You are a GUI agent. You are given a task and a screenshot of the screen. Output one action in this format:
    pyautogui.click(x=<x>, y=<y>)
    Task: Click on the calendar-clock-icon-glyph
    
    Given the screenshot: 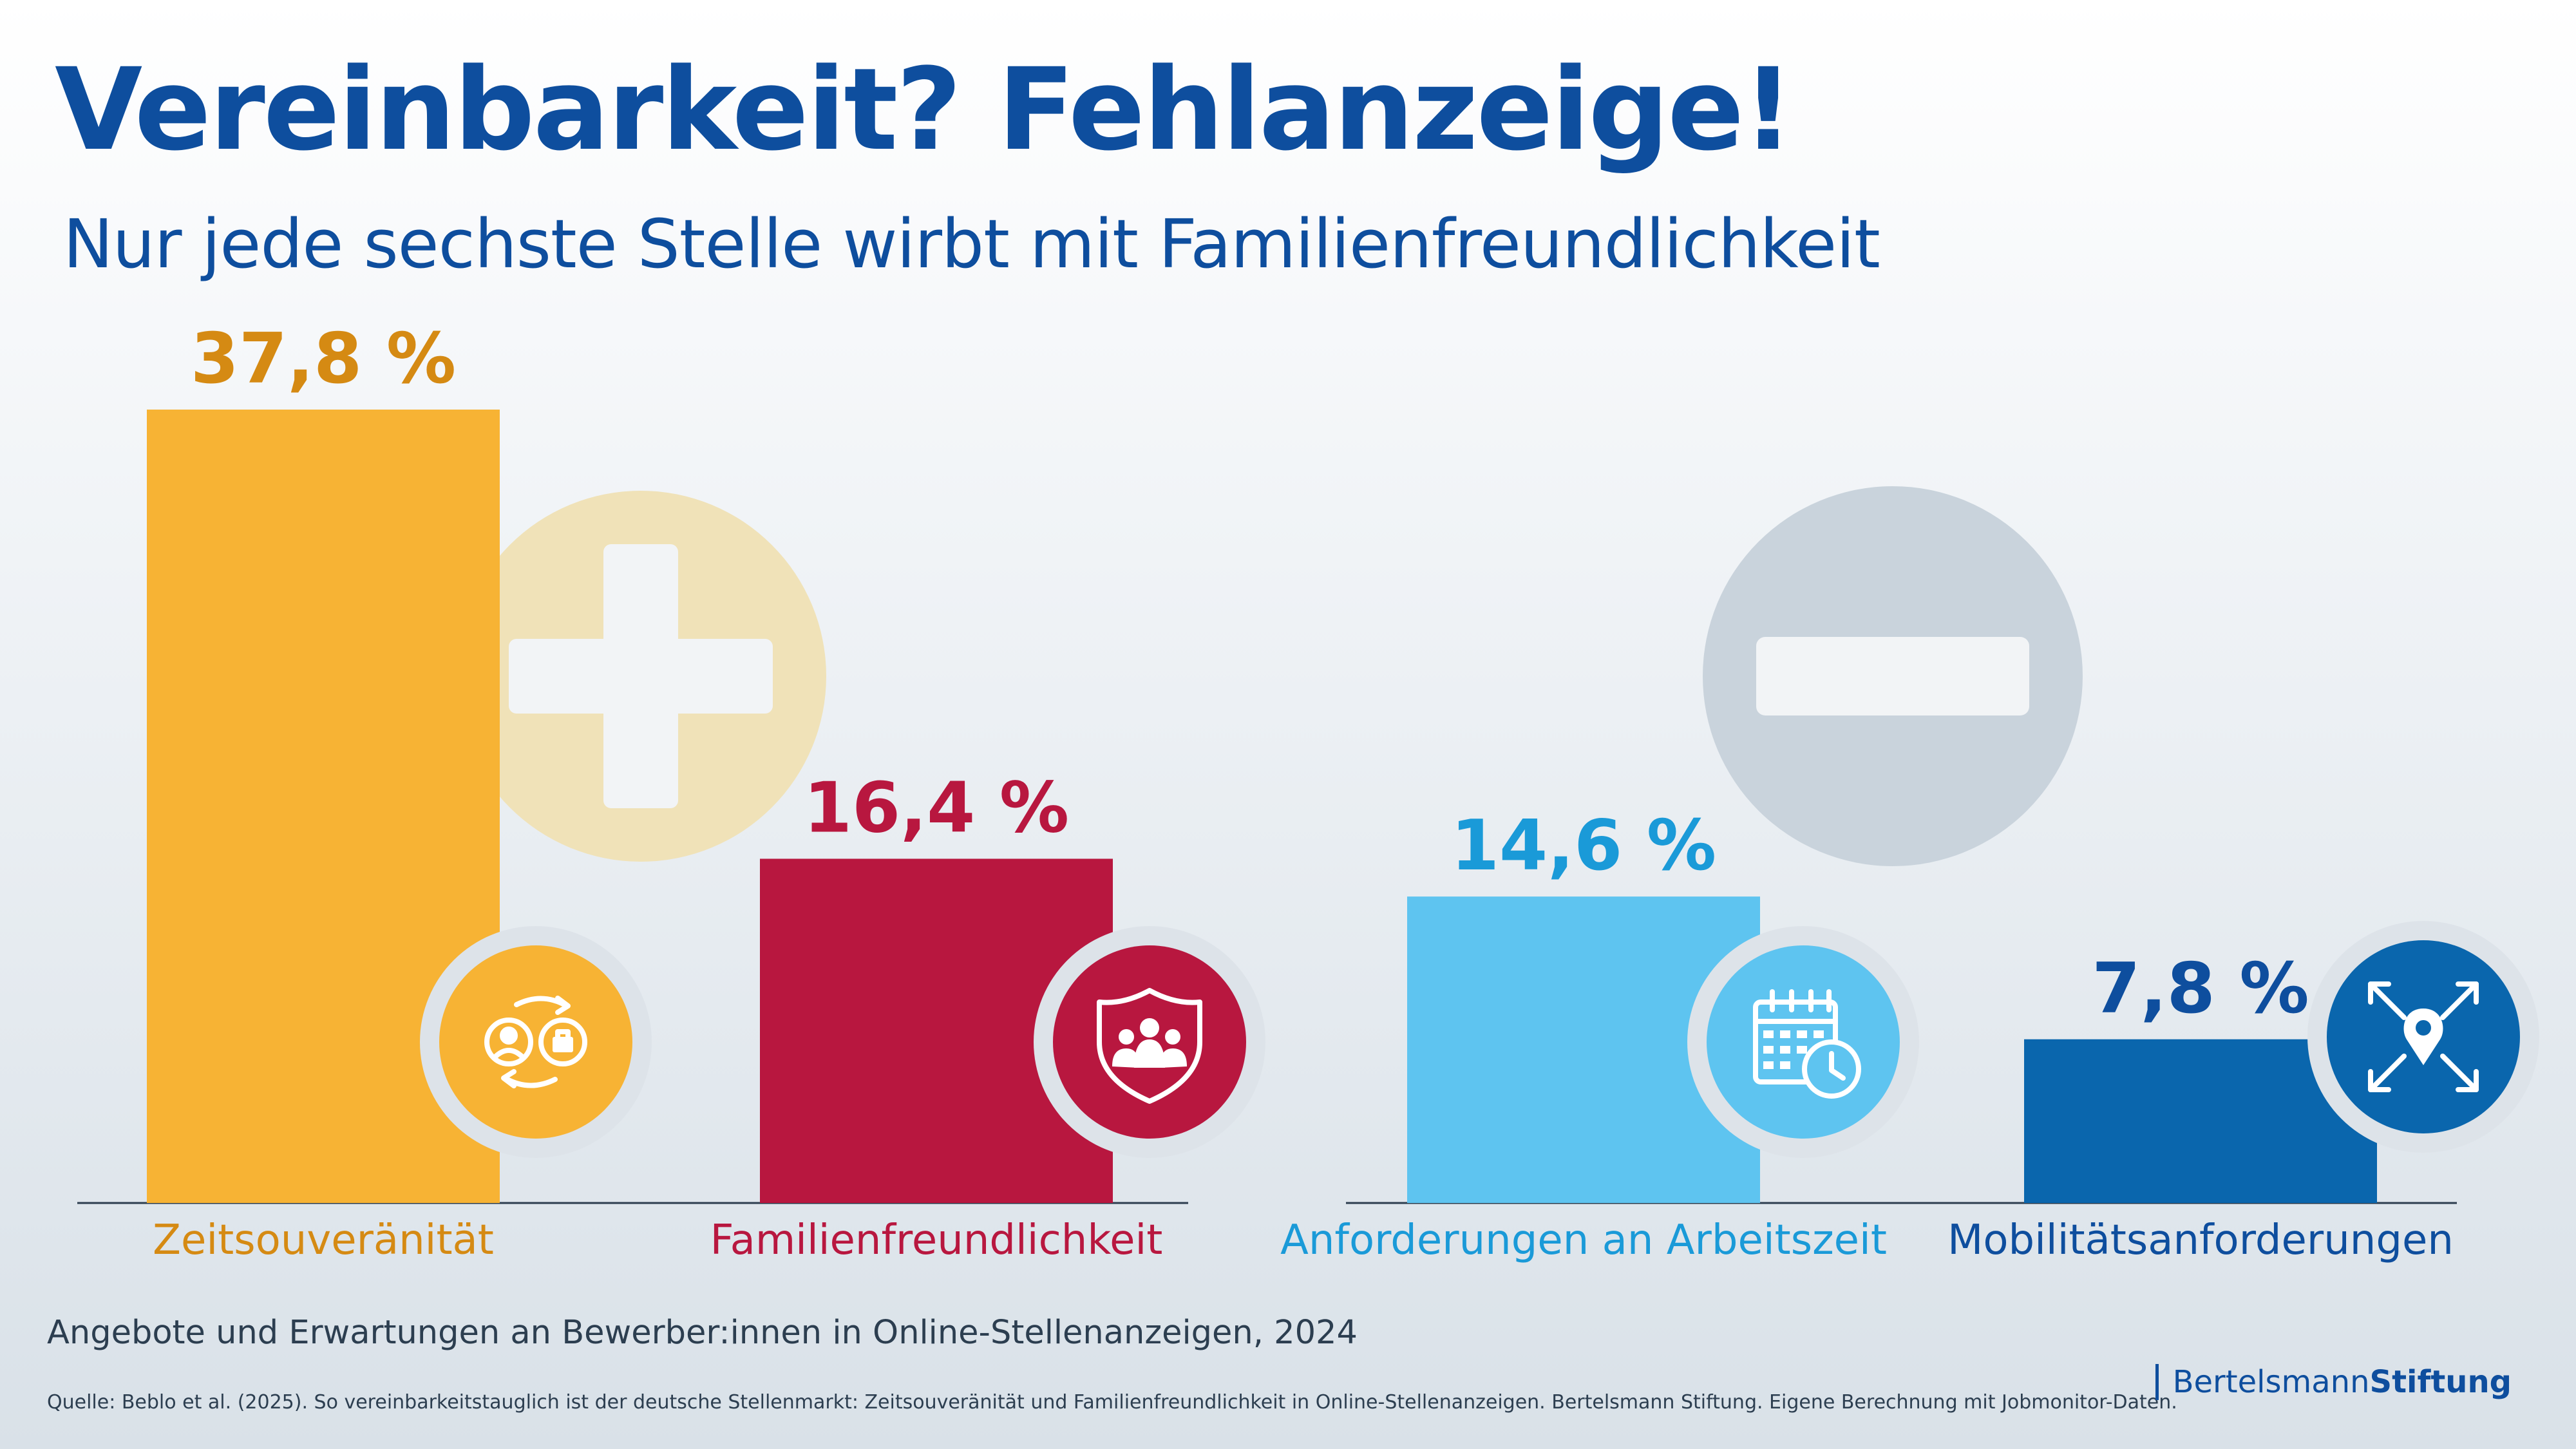 What is the action you would take?
    pyautogui.click(x=1807, y=1044)
    